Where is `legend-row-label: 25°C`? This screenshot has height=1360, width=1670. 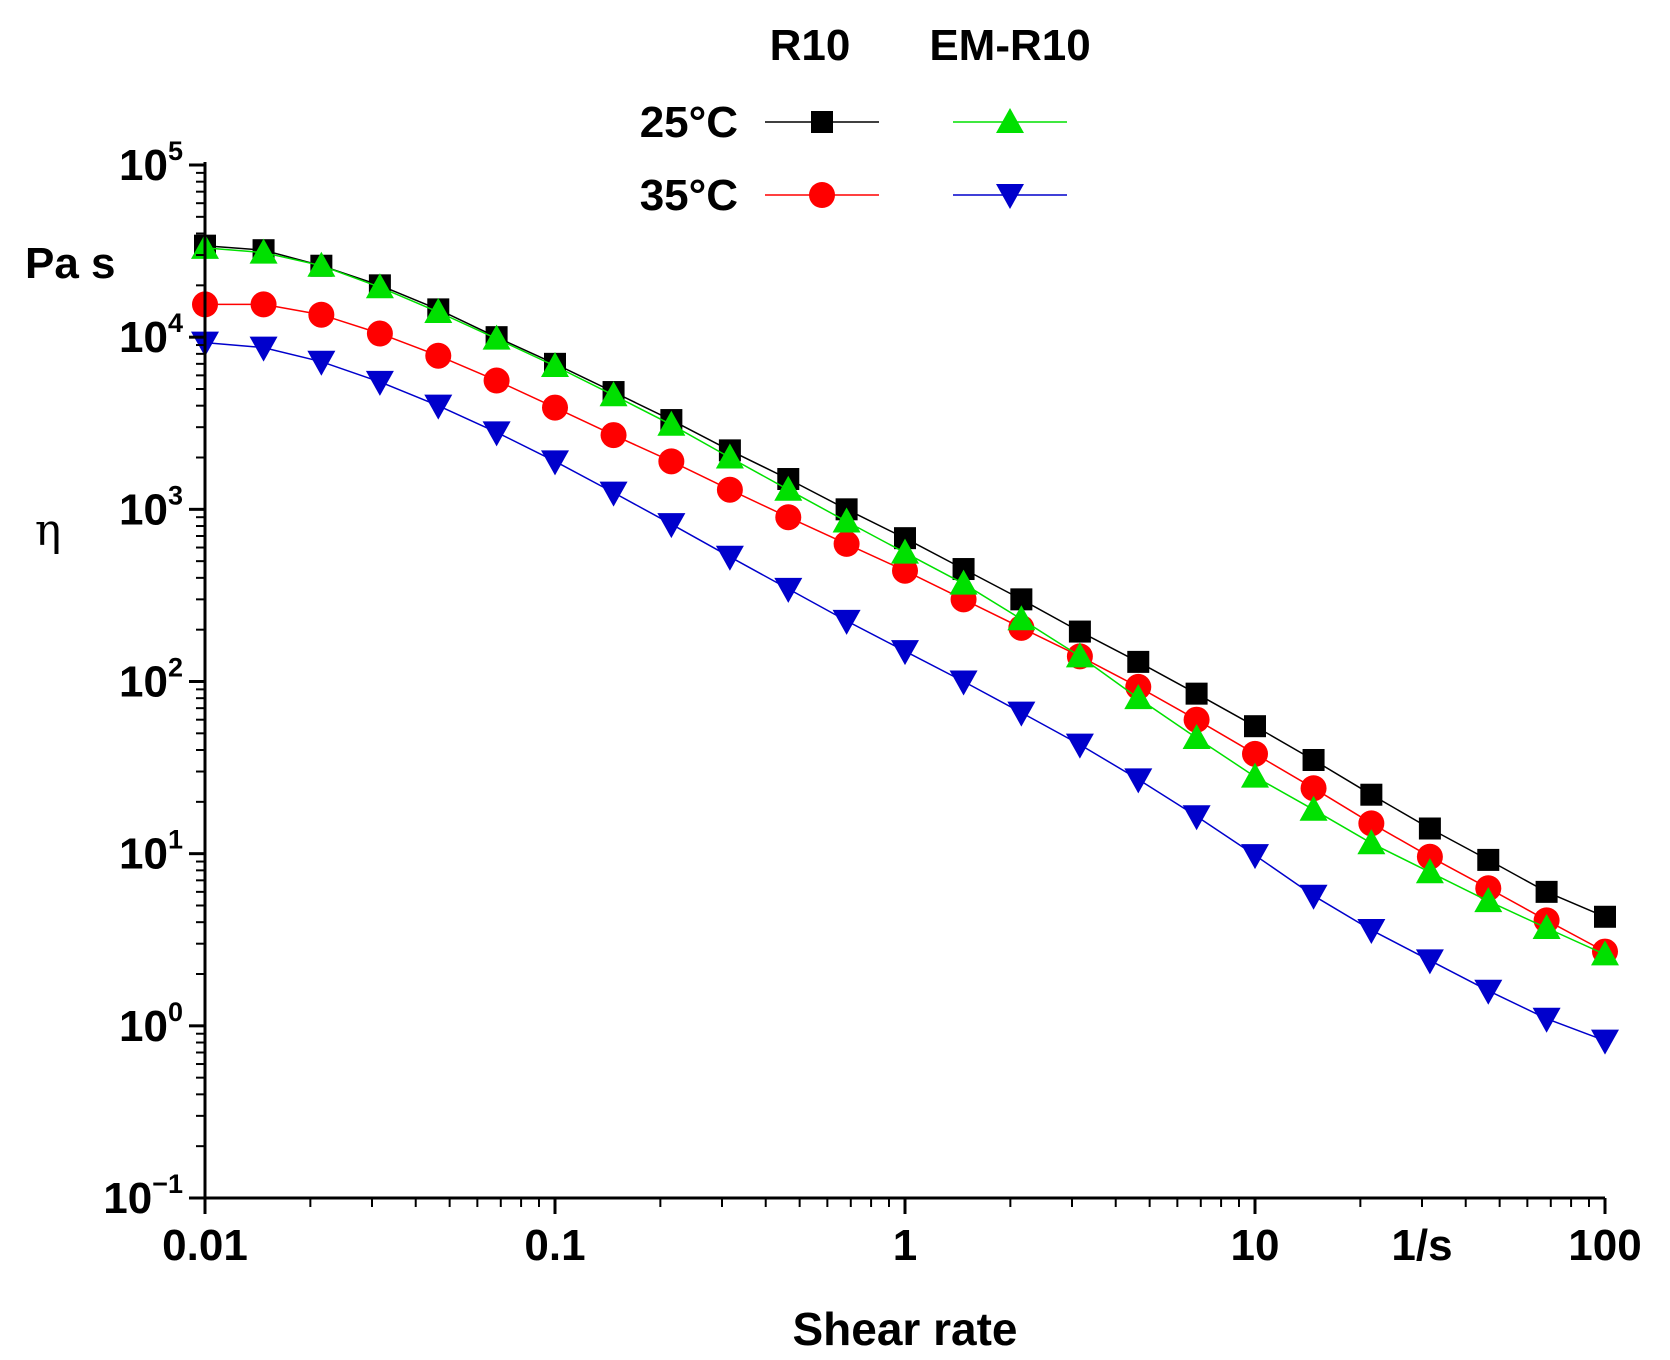 legend-row-label: 25°C is located at coordinates (689, 122).